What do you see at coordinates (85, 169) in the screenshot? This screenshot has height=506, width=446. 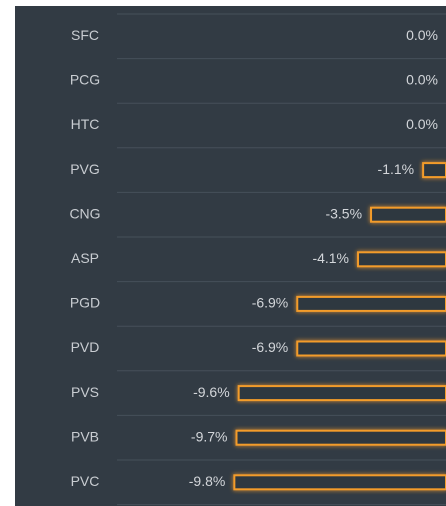 I see `y-tick-label: PVG` at bounding box center [85, 169].